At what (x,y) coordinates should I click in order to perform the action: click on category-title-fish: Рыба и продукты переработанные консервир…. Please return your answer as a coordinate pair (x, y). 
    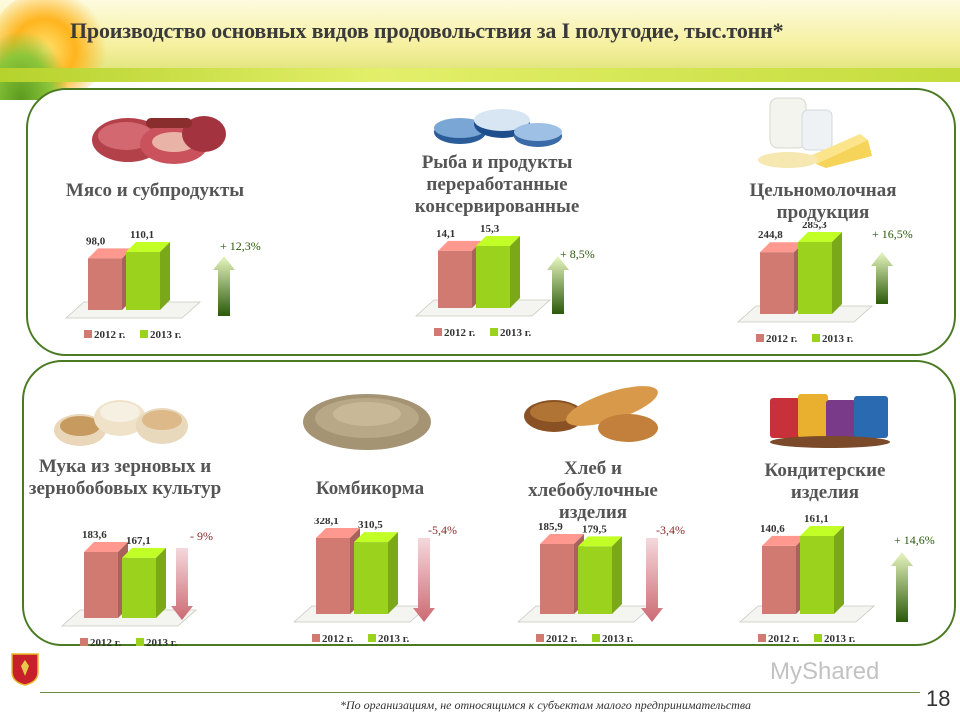
    Looking at the image, I should click on (497, 185).